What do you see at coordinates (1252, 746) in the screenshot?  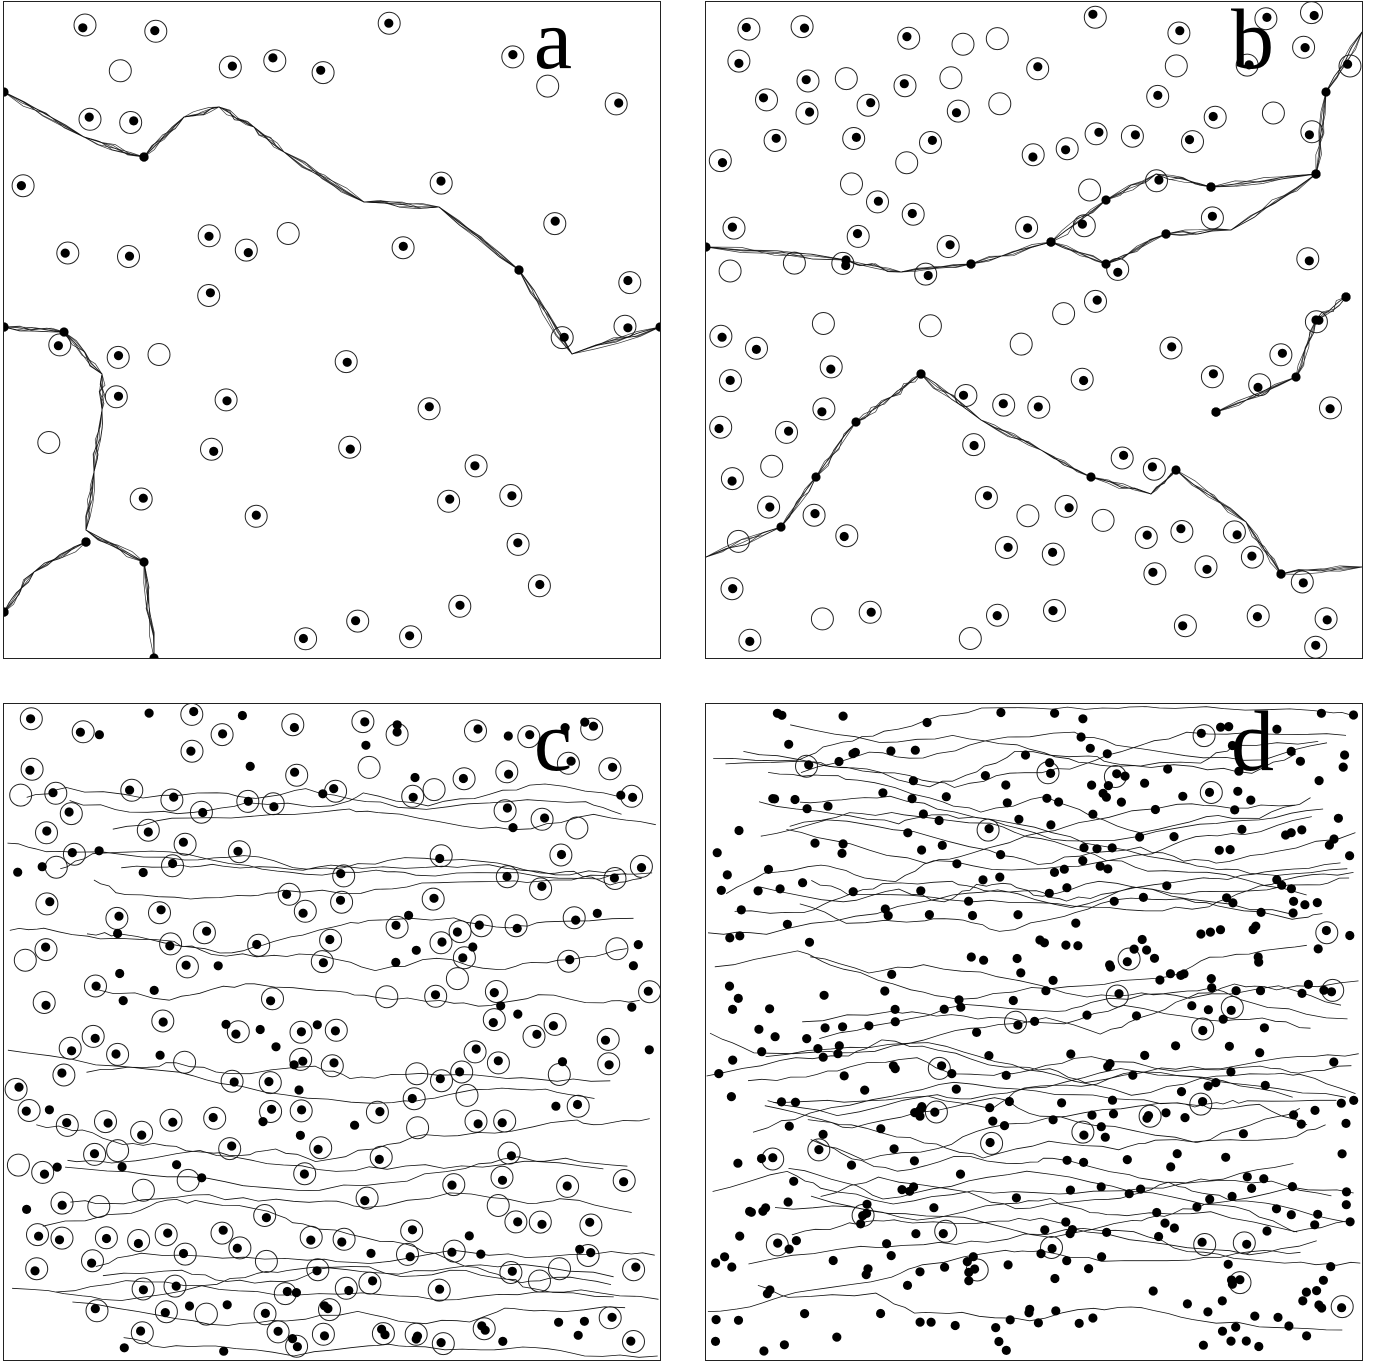 I see `panel-d-label: d` at bounding box center [1252, 746].